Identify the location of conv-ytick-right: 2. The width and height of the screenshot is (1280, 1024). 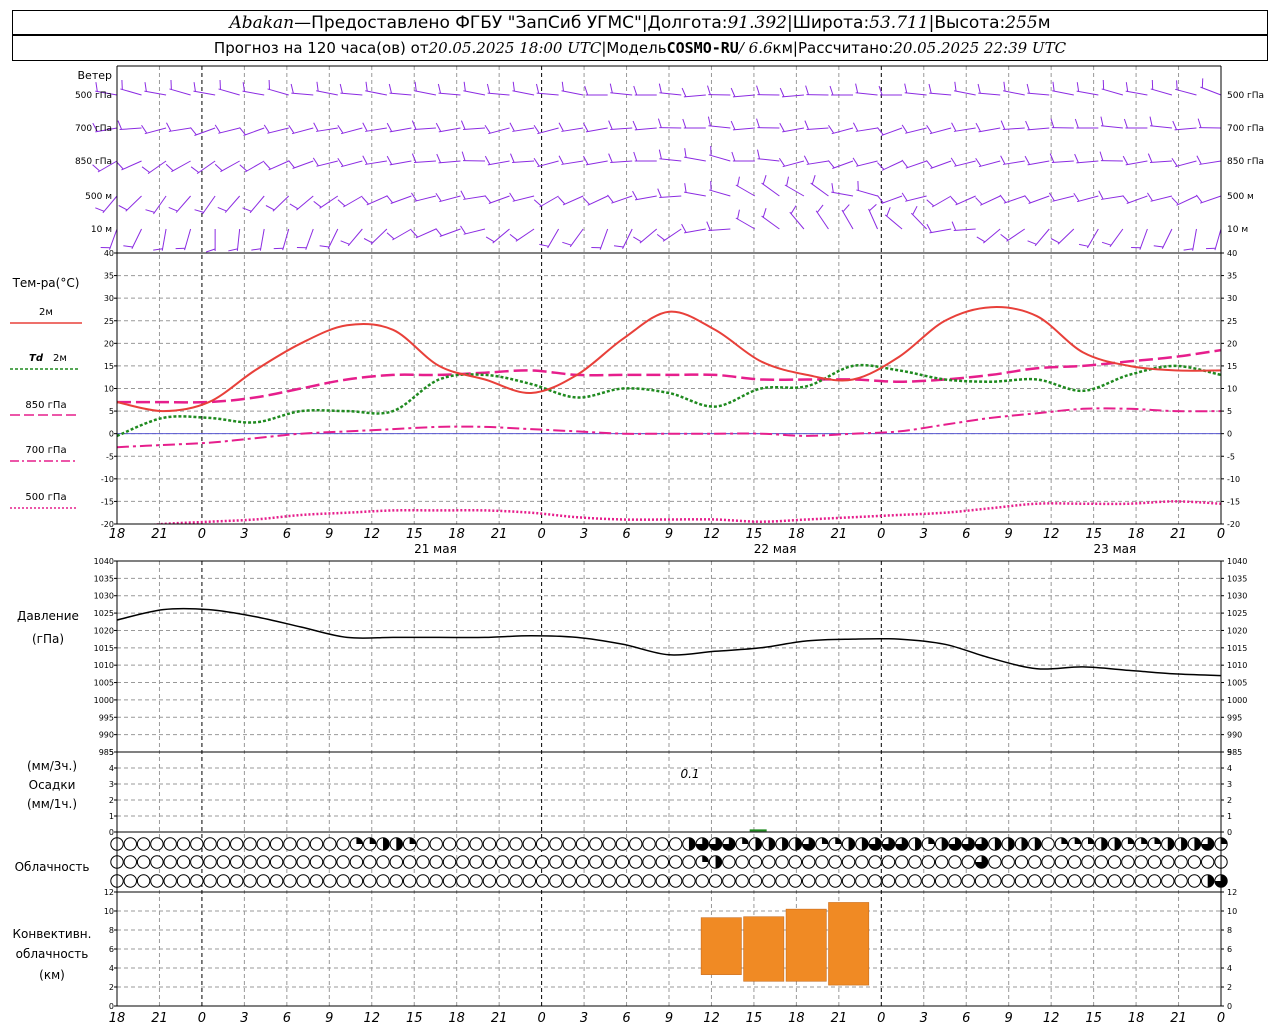
(1229, 987).